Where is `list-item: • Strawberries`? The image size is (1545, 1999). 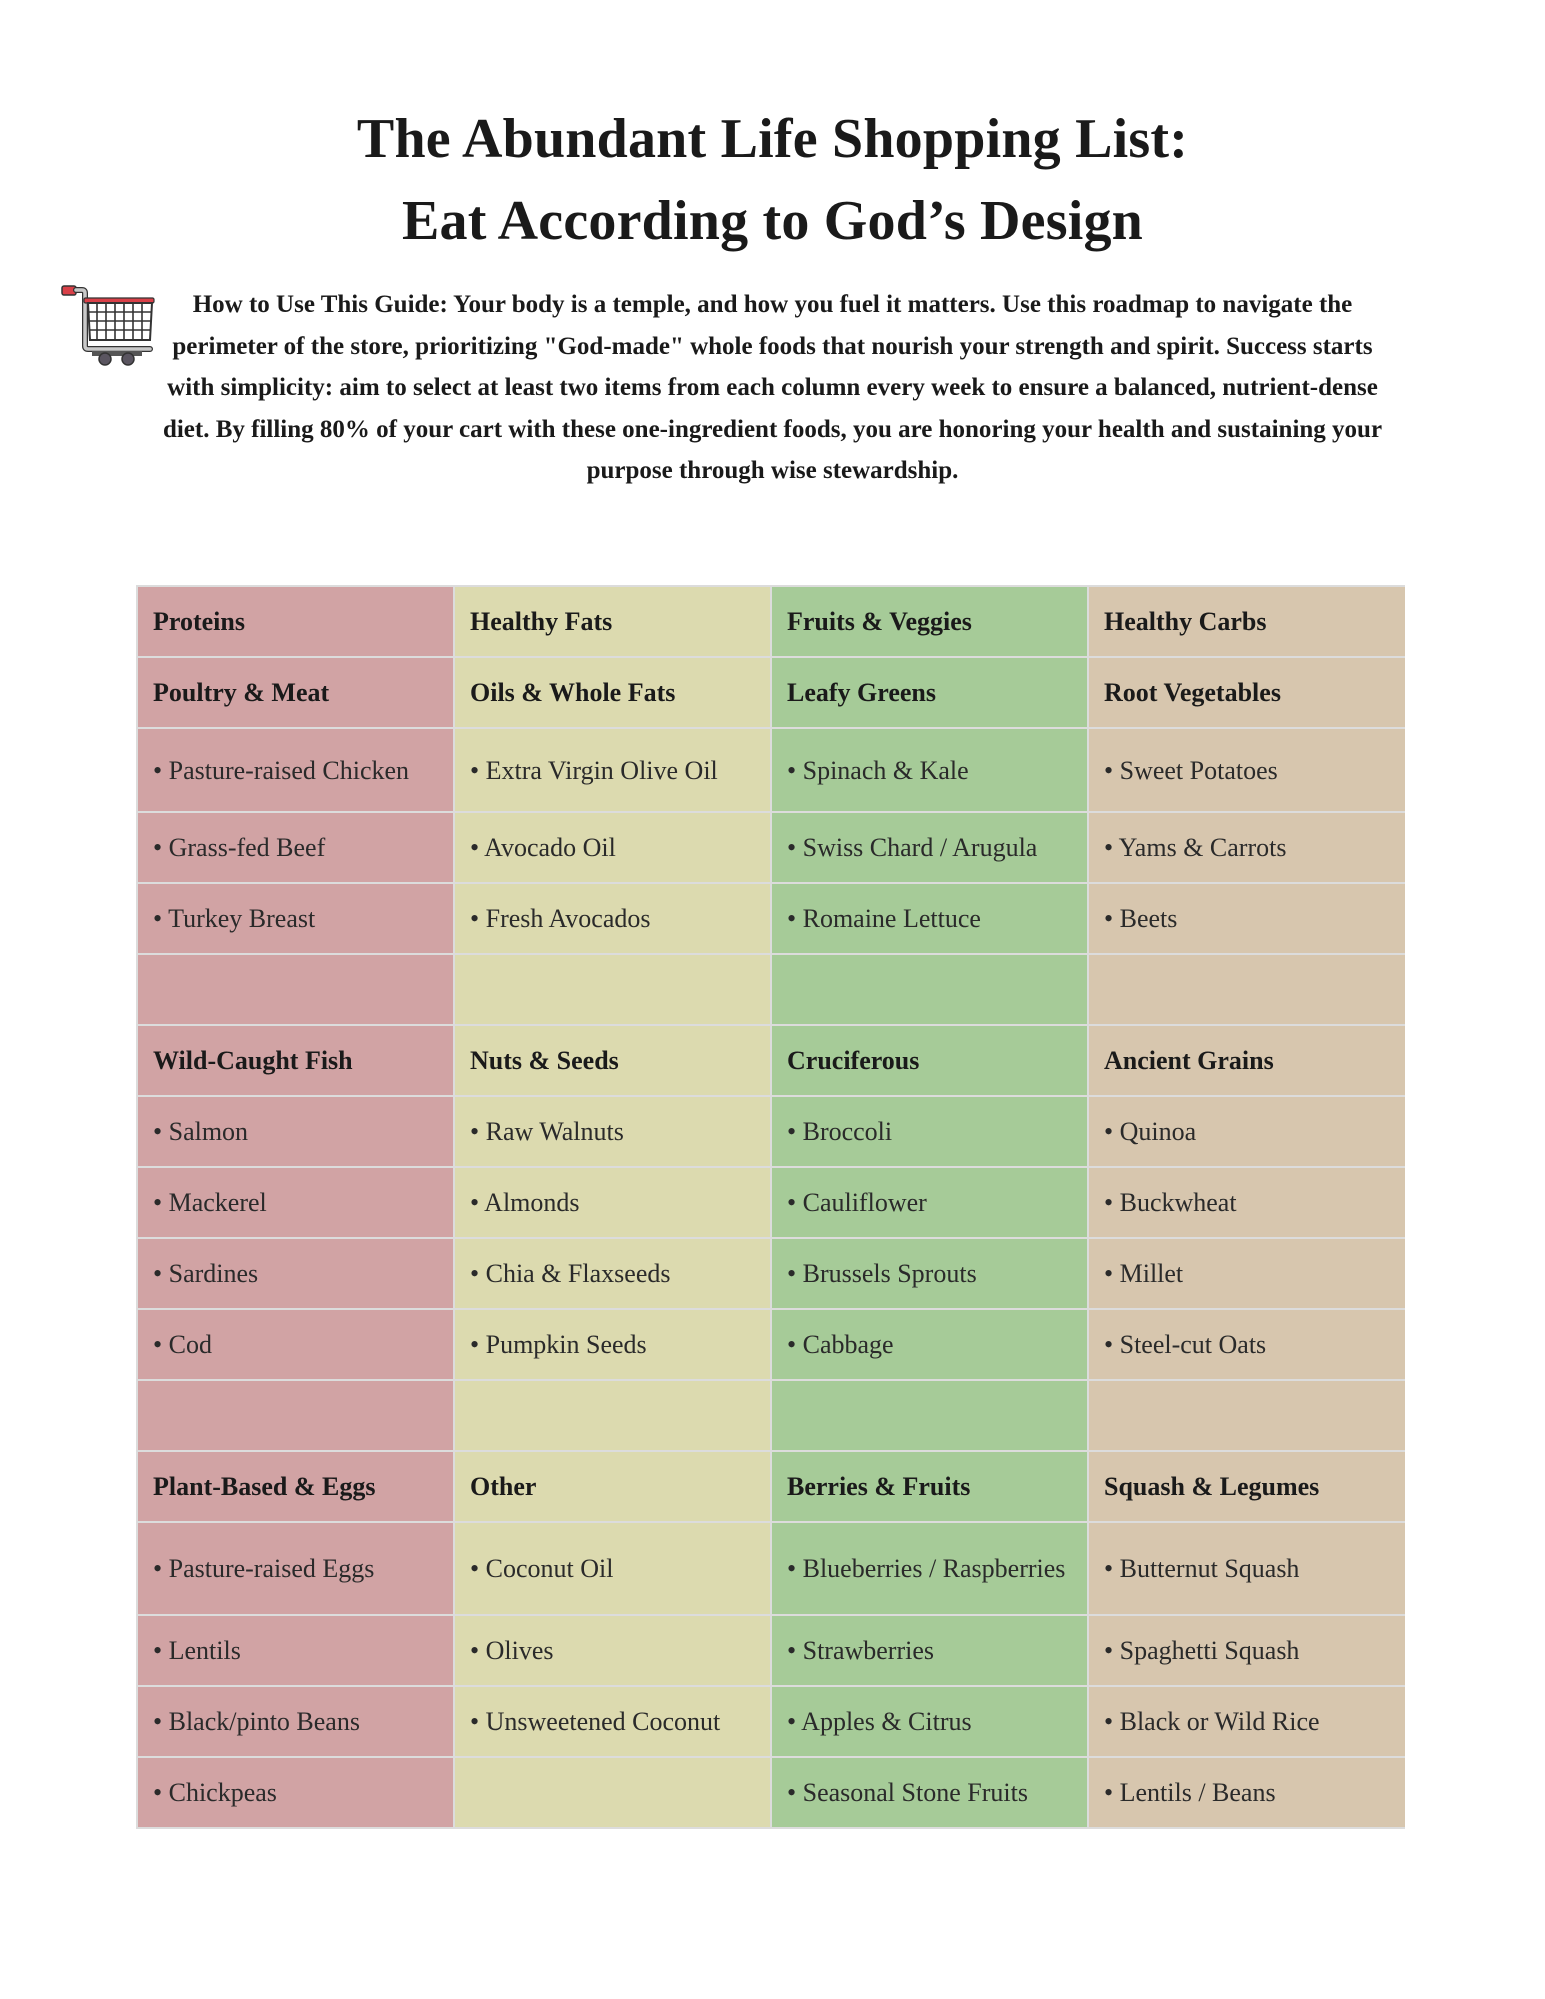 list-item: • Strawberries is located at coordinates (929, 1650).